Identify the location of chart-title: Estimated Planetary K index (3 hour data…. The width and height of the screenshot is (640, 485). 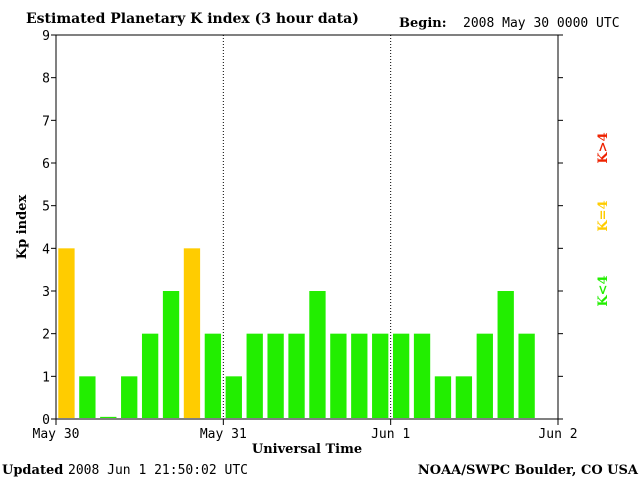
(192, 19).